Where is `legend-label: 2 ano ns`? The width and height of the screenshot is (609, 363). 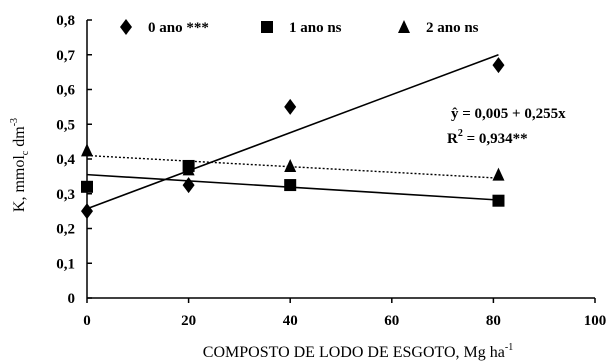 legend-label: 2 ano ns is located at coordinates (452, 28).